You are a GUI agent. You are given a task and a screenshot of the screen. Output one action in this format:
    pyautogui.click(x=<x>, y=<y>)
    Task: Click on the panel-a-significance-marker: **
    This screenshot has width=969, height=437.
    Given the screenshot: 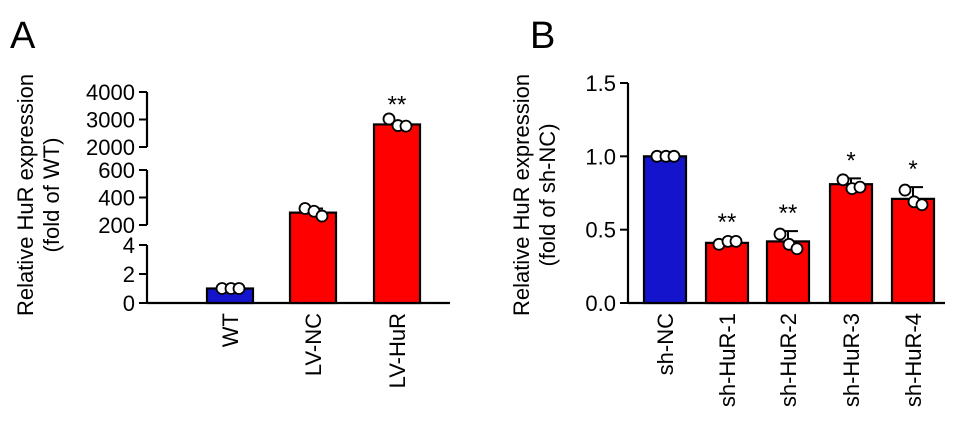 What is the action you would take?
    pyautogui.click(x=397, y=104)
    